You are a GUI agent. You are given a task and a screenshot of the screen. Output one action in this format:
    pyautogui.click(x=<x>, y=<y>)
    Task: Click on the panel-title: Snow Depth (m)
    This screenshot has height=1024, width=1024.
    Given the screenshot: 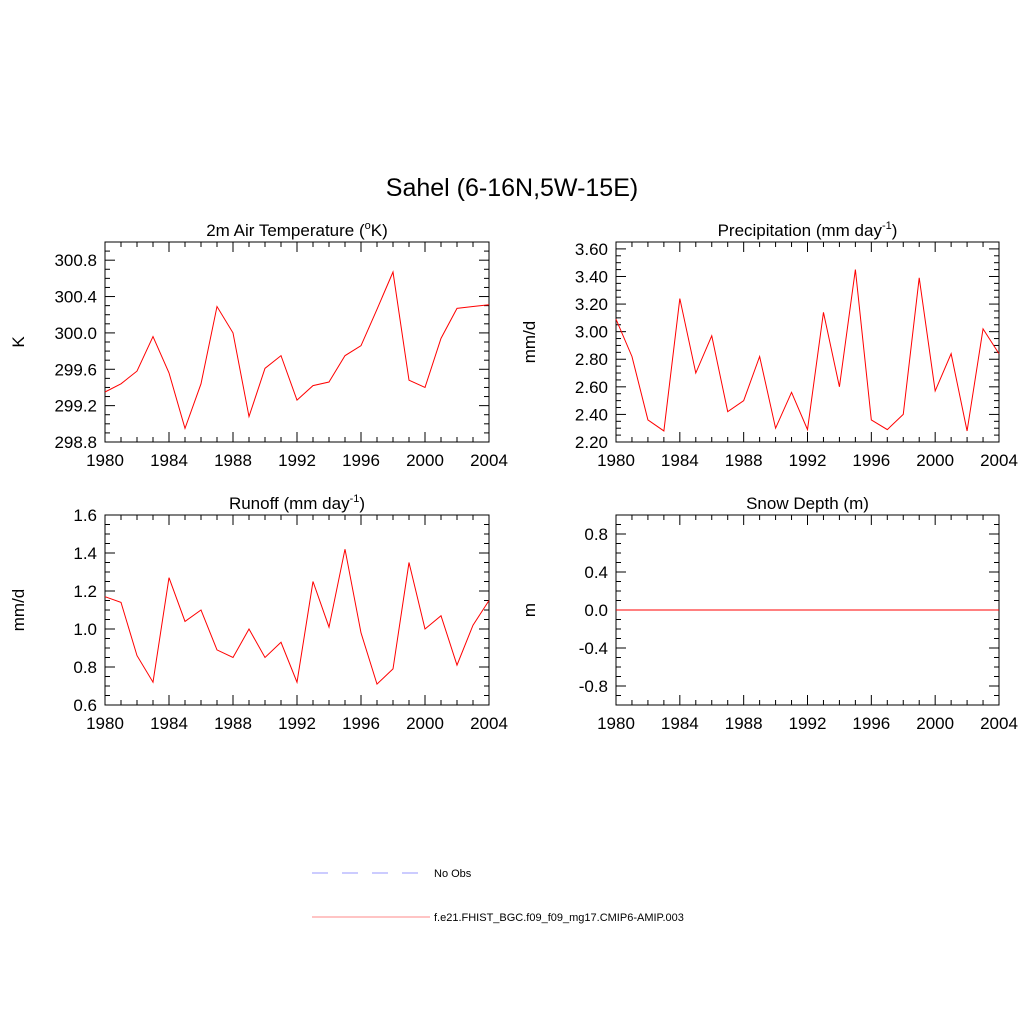 What is the action you would take?
    pyautogui.click(x=807, y=503)
    